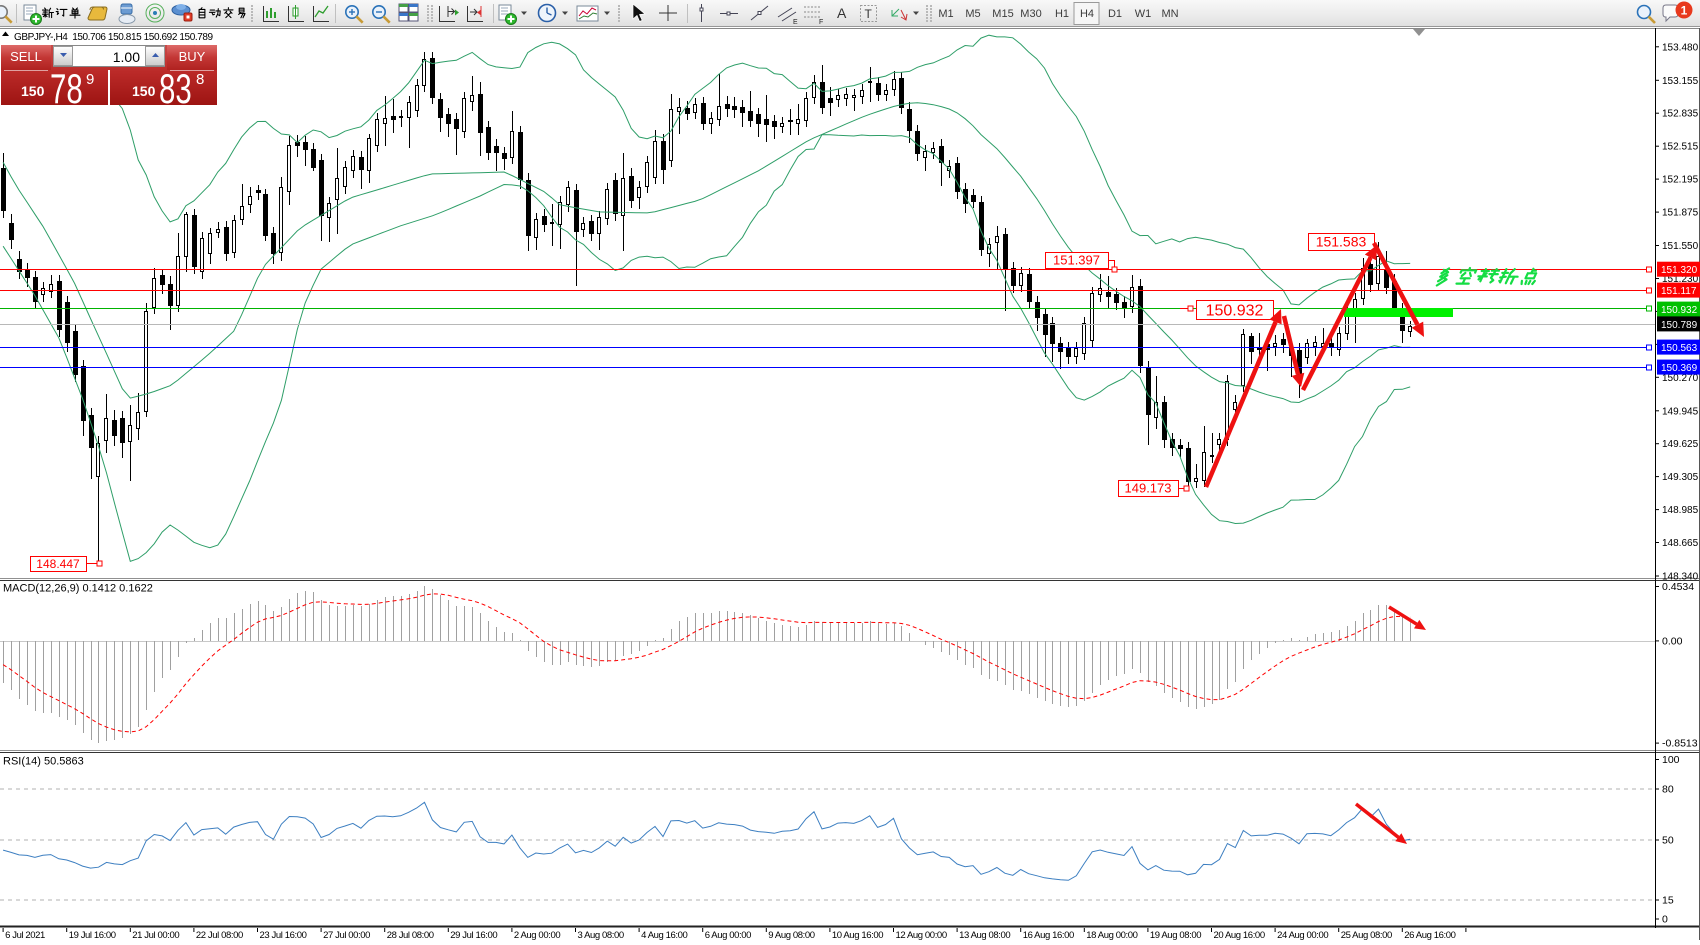 The height and width of the screenshot is (945, 1700). Describe the element at coordinates (58, 564) in the screenshot. I see `svg-text: 148.447` at that location.